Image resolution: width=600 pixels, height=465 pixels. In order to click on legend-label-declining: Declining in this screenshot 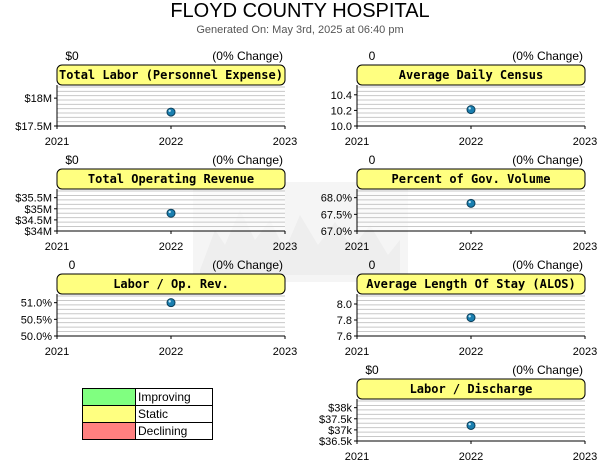, I will do `click(174, 431)`.